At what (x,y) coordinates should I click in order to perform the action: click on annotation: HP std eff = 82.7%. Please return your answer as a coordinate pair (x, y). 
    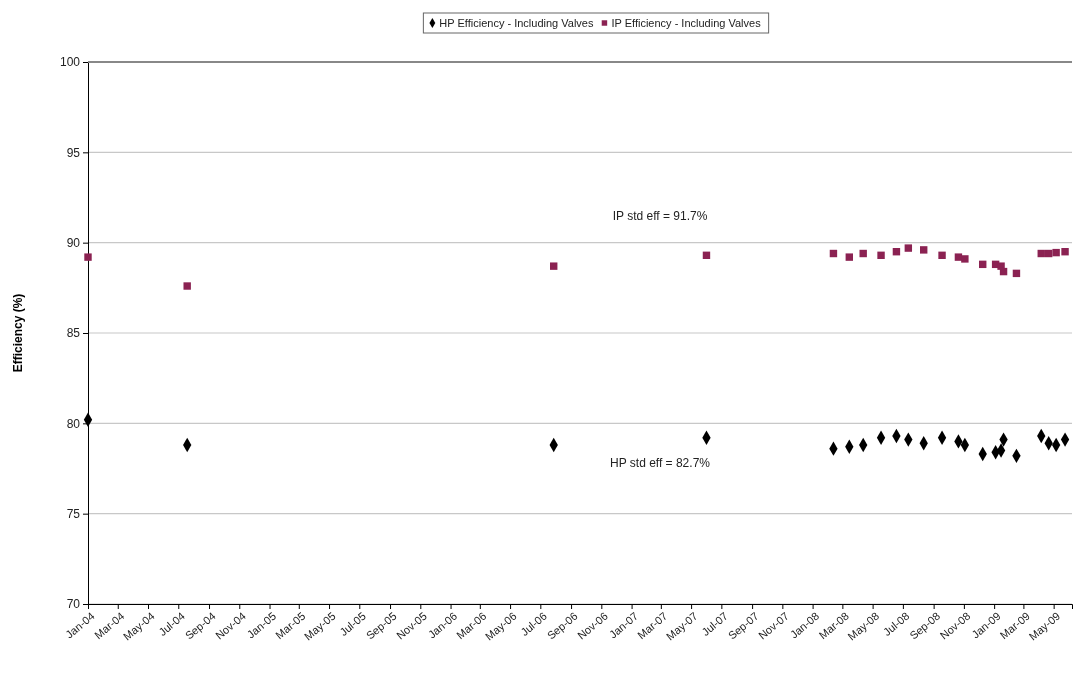
    Looking at the image, I should click on (660, 463).